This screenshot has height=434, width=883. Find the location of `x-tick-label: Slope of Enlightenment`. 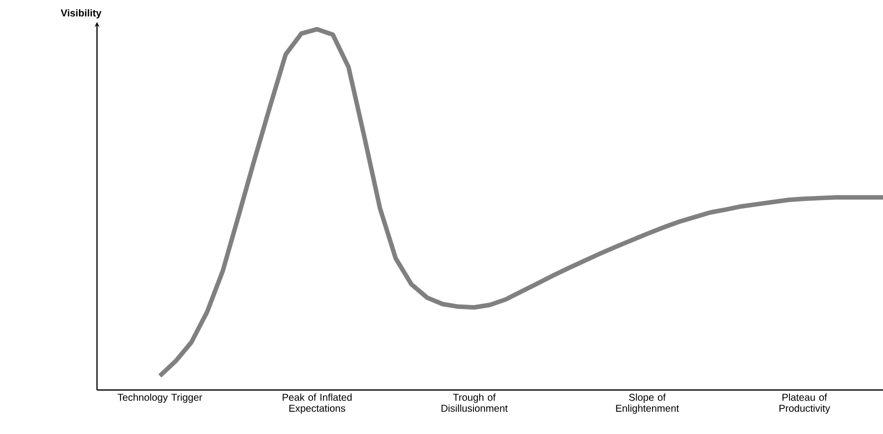

x-tick-label: Slope of Enlightenment is located at coordinates (647, 404).